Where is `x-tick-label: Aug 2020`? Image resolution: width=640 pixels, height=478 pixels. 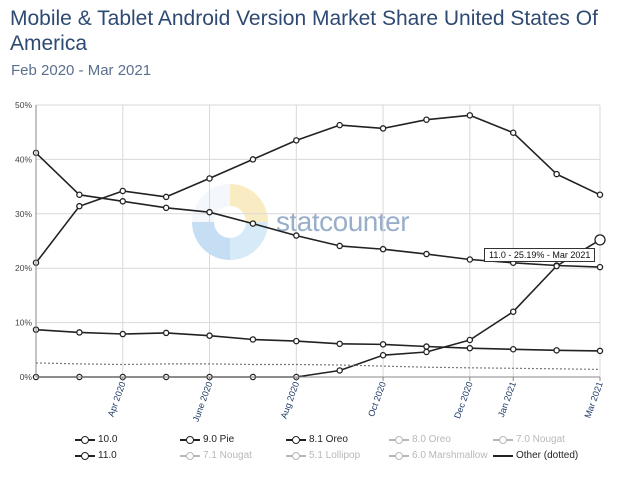 x-tick-label: Aug 2020 is located at coordinates (290, 400).